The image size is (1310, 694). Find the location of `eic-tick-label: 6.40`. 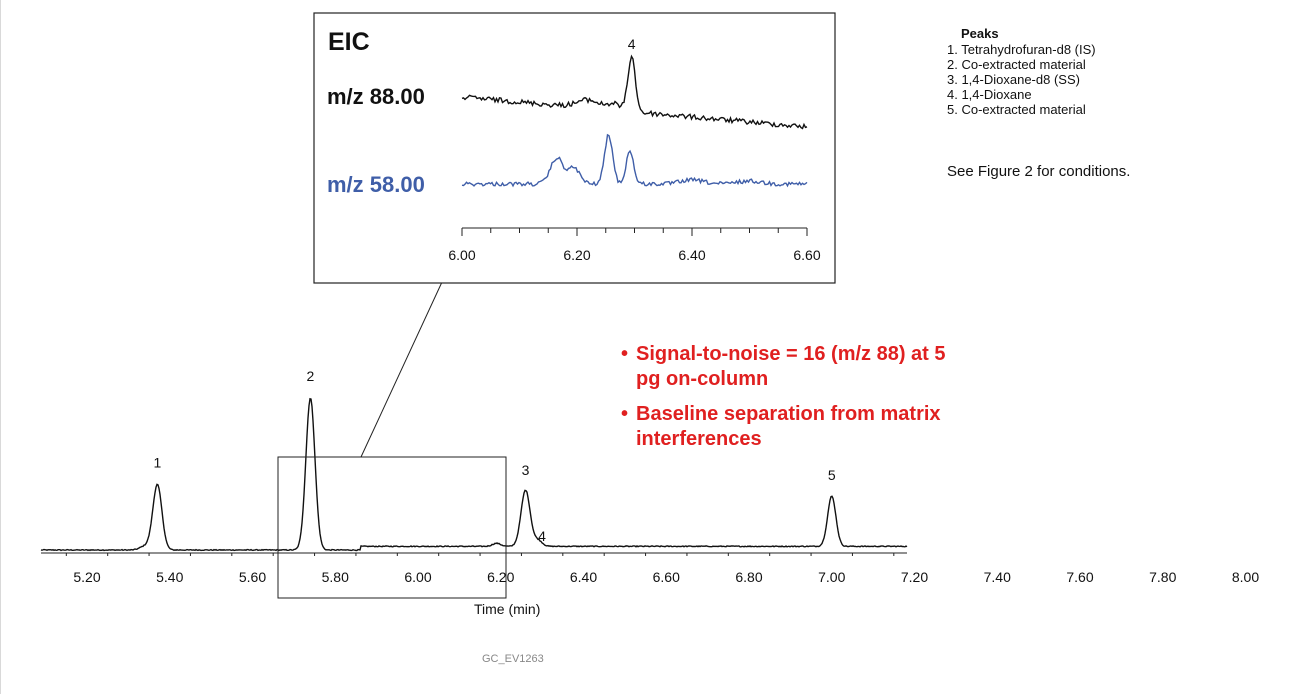

eic-tick-label: 6.40 is located at coordinates (691, 255).